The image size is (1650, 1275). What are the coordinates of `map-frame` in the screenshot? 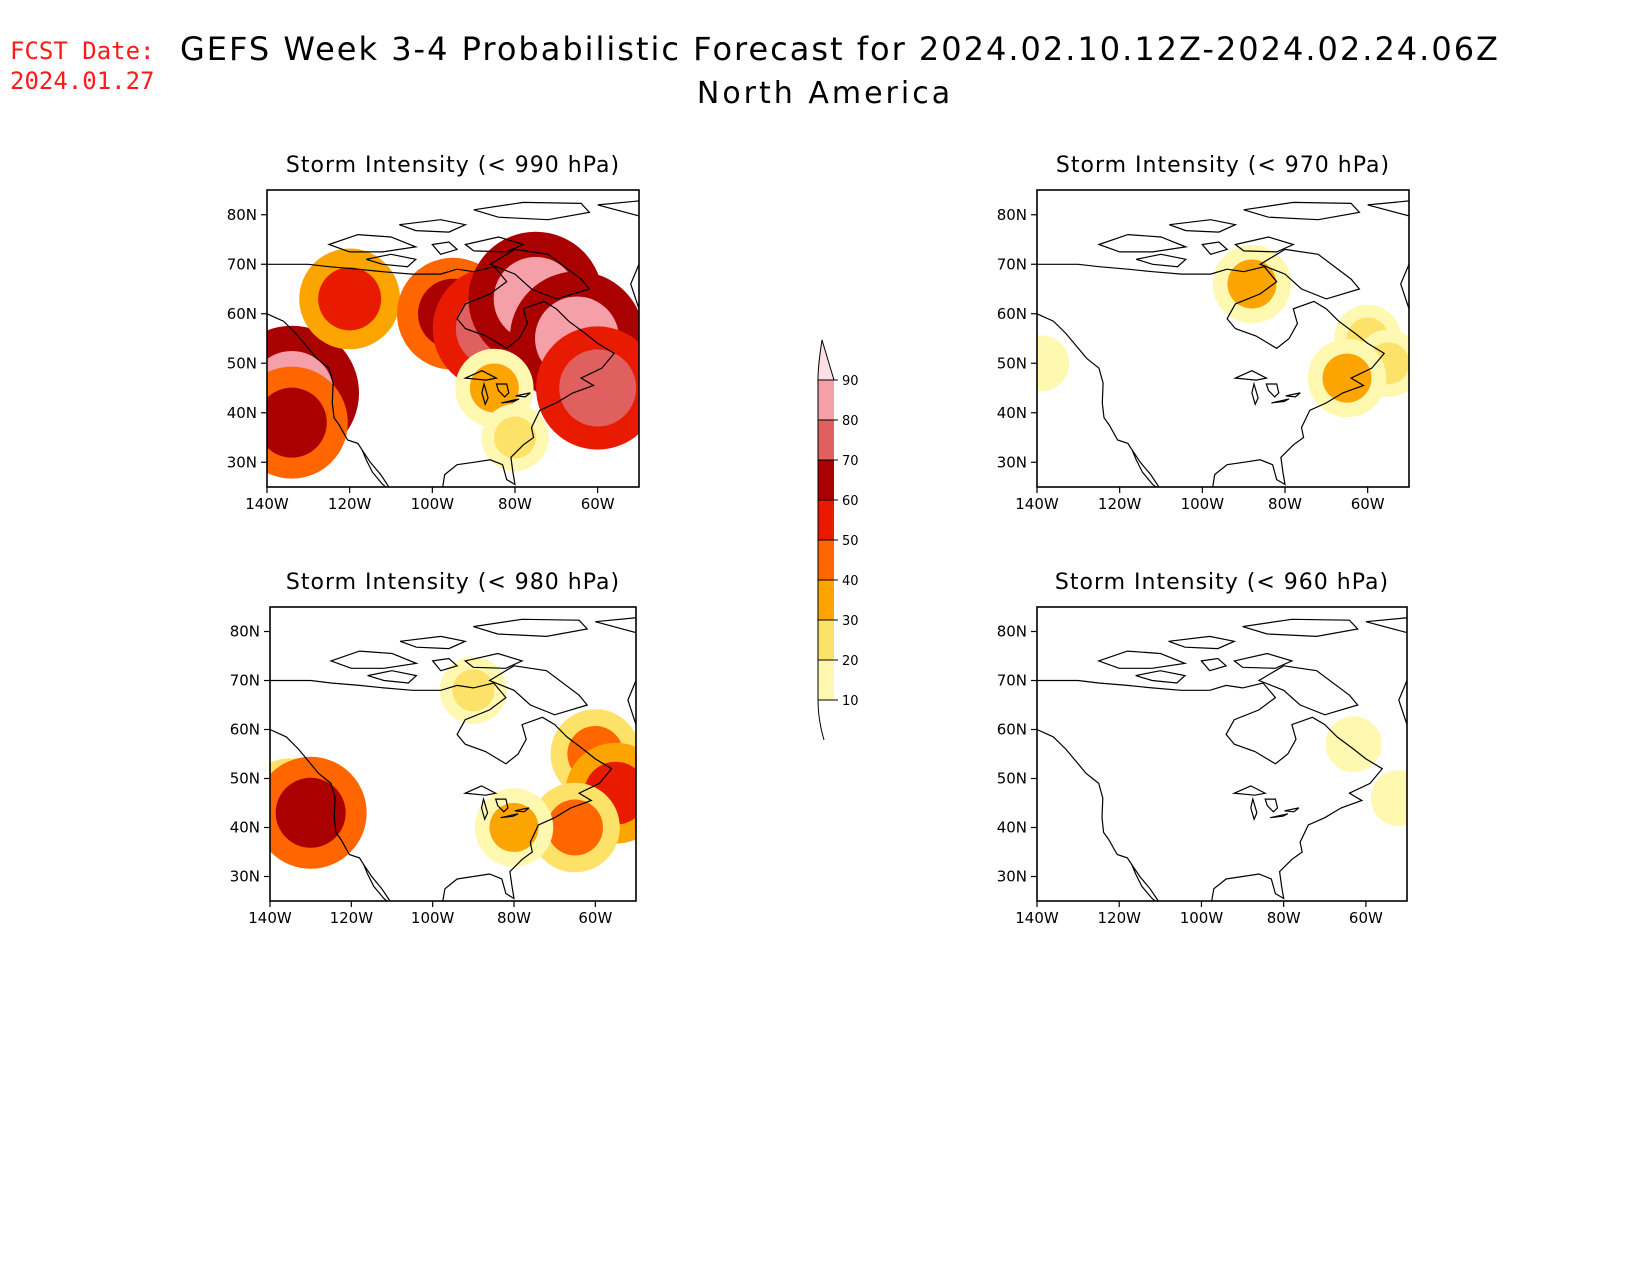 It's located at (1223, 338).